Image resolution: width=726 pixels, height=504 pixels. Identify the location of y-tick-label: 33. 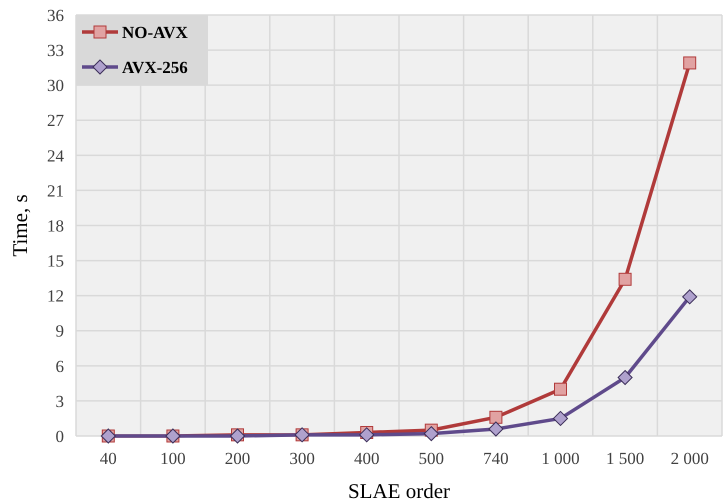
(55, 50).